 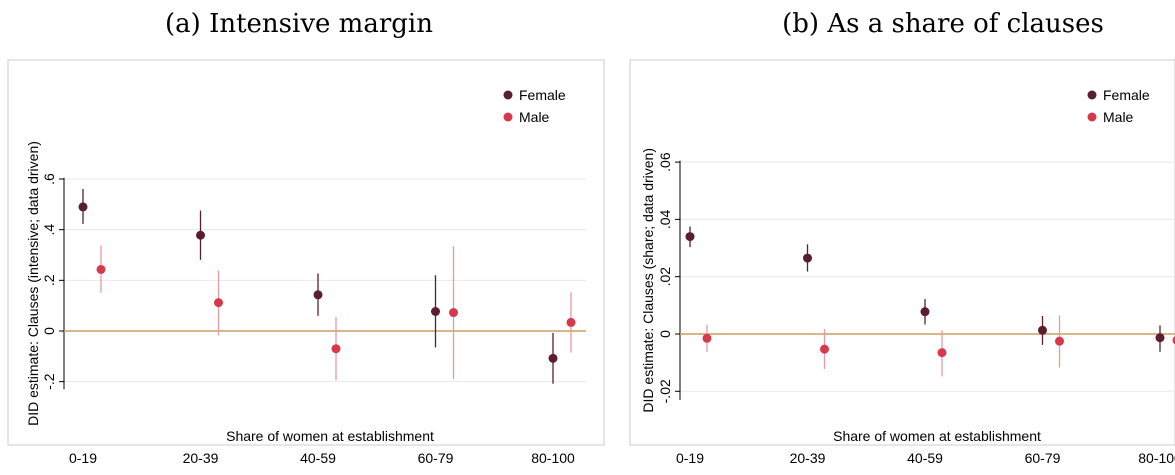 I want to click on panel-b-category-label: 40-59, so click(x=925, y=458).